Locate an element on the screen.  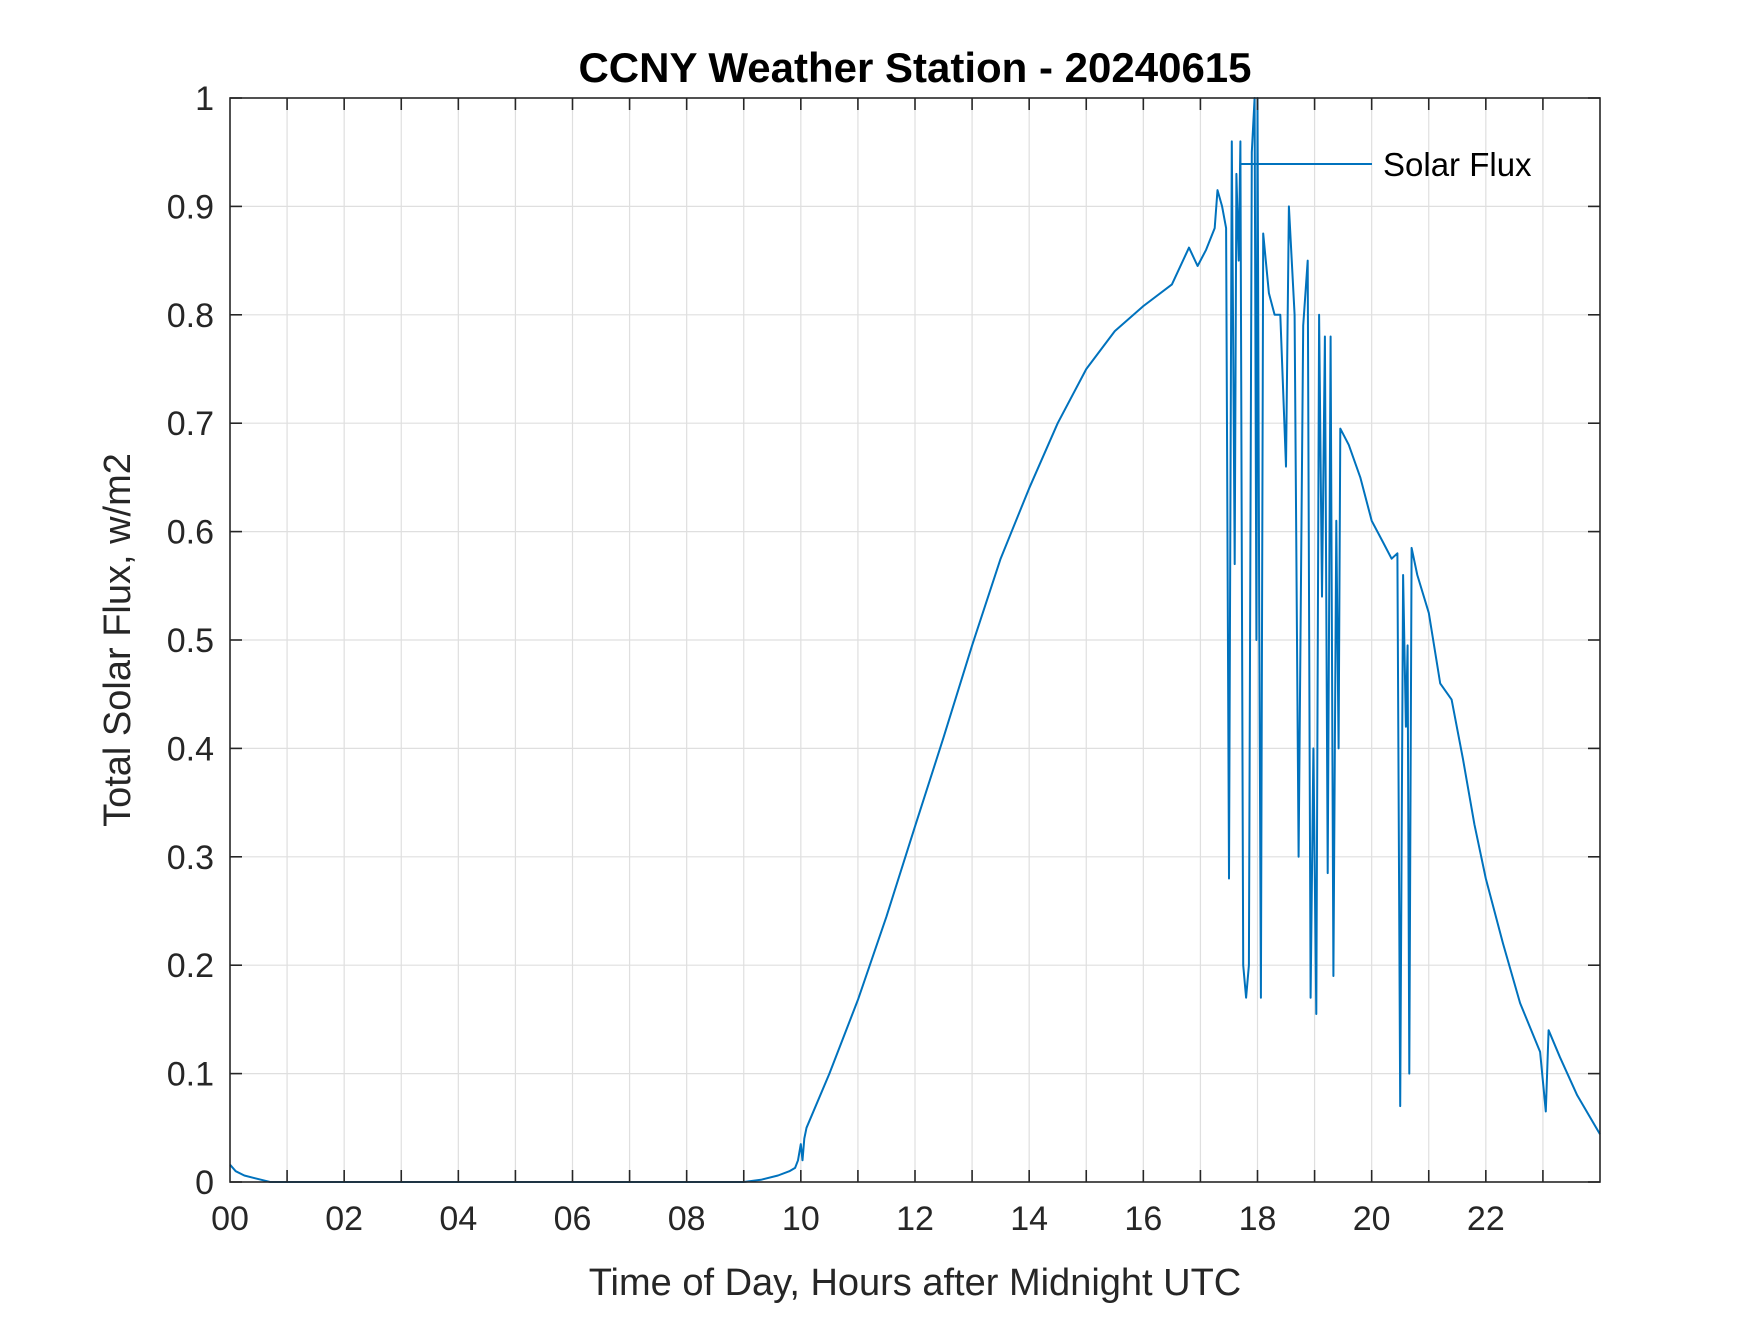
y-tick-label: 0.2 is located at coordinates (190, 966).